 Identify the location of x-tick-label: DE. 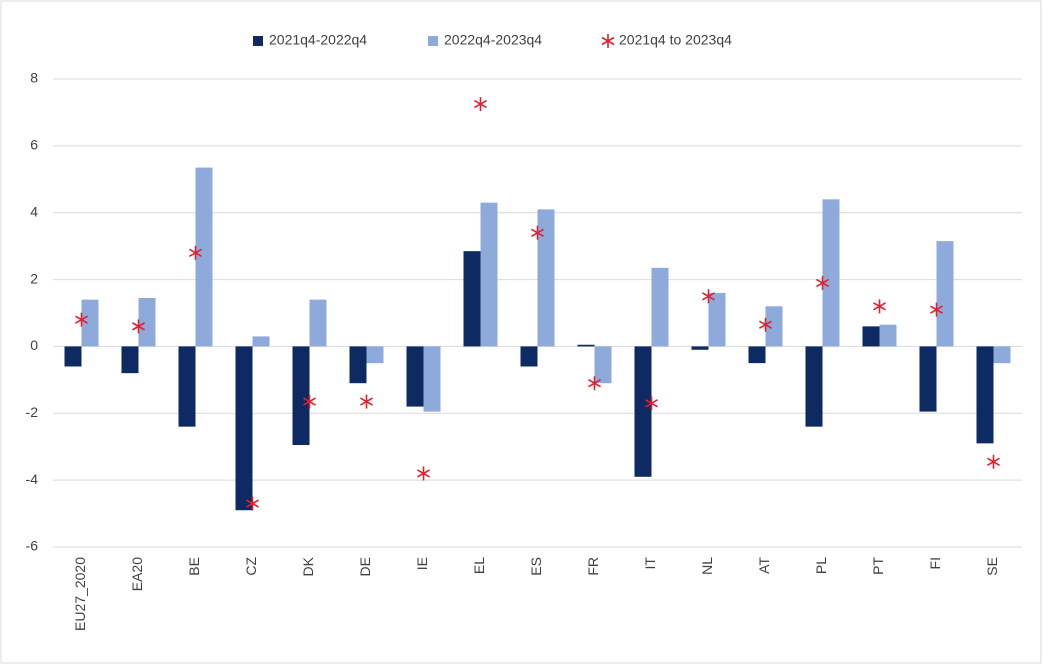
(365, 566).